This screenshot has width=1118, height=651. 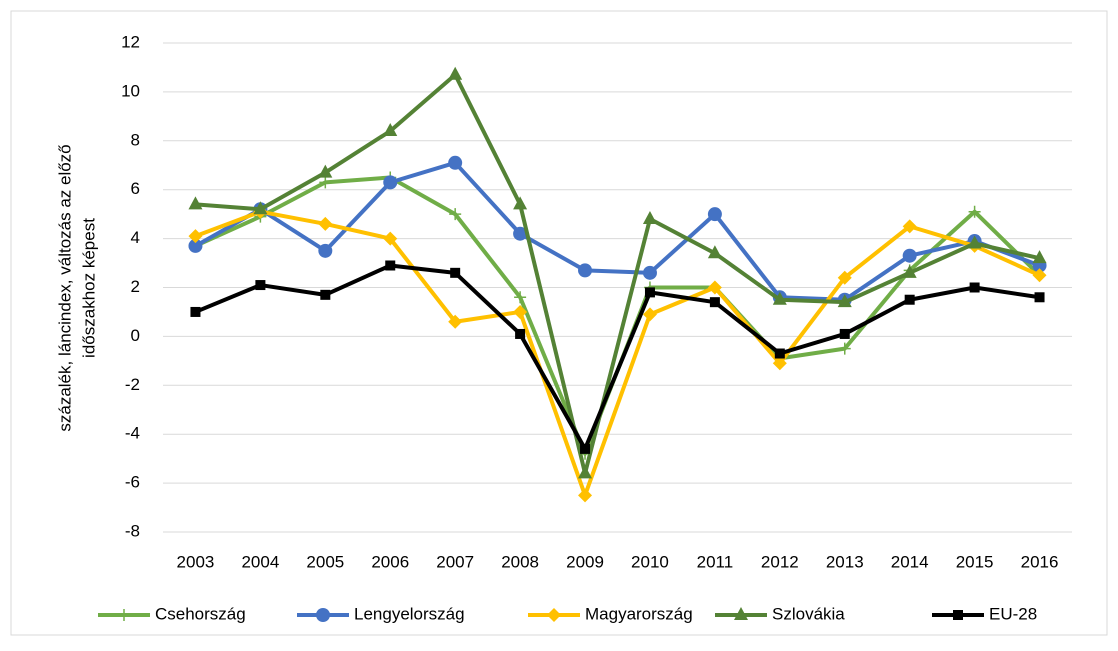 I want to click on x-tick-label: 2008, so click(x=520, y=561).